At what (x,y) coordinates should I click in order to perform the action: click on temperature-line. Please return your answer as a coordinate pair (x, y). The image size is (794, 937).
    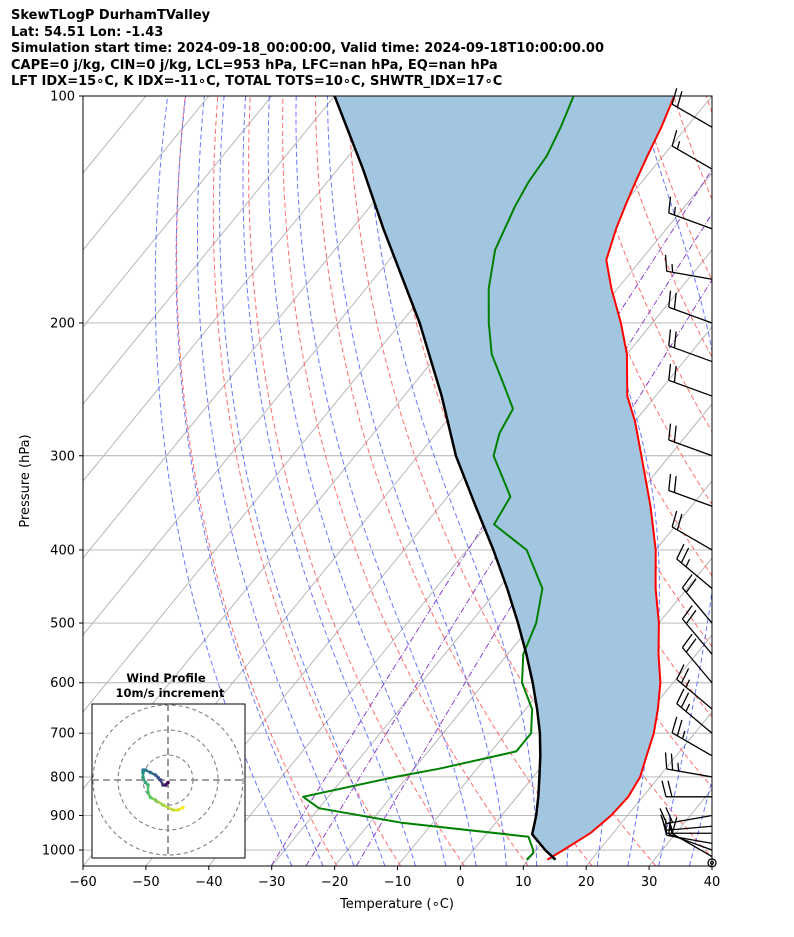
    Looking at the image, I should click on (611, 478).